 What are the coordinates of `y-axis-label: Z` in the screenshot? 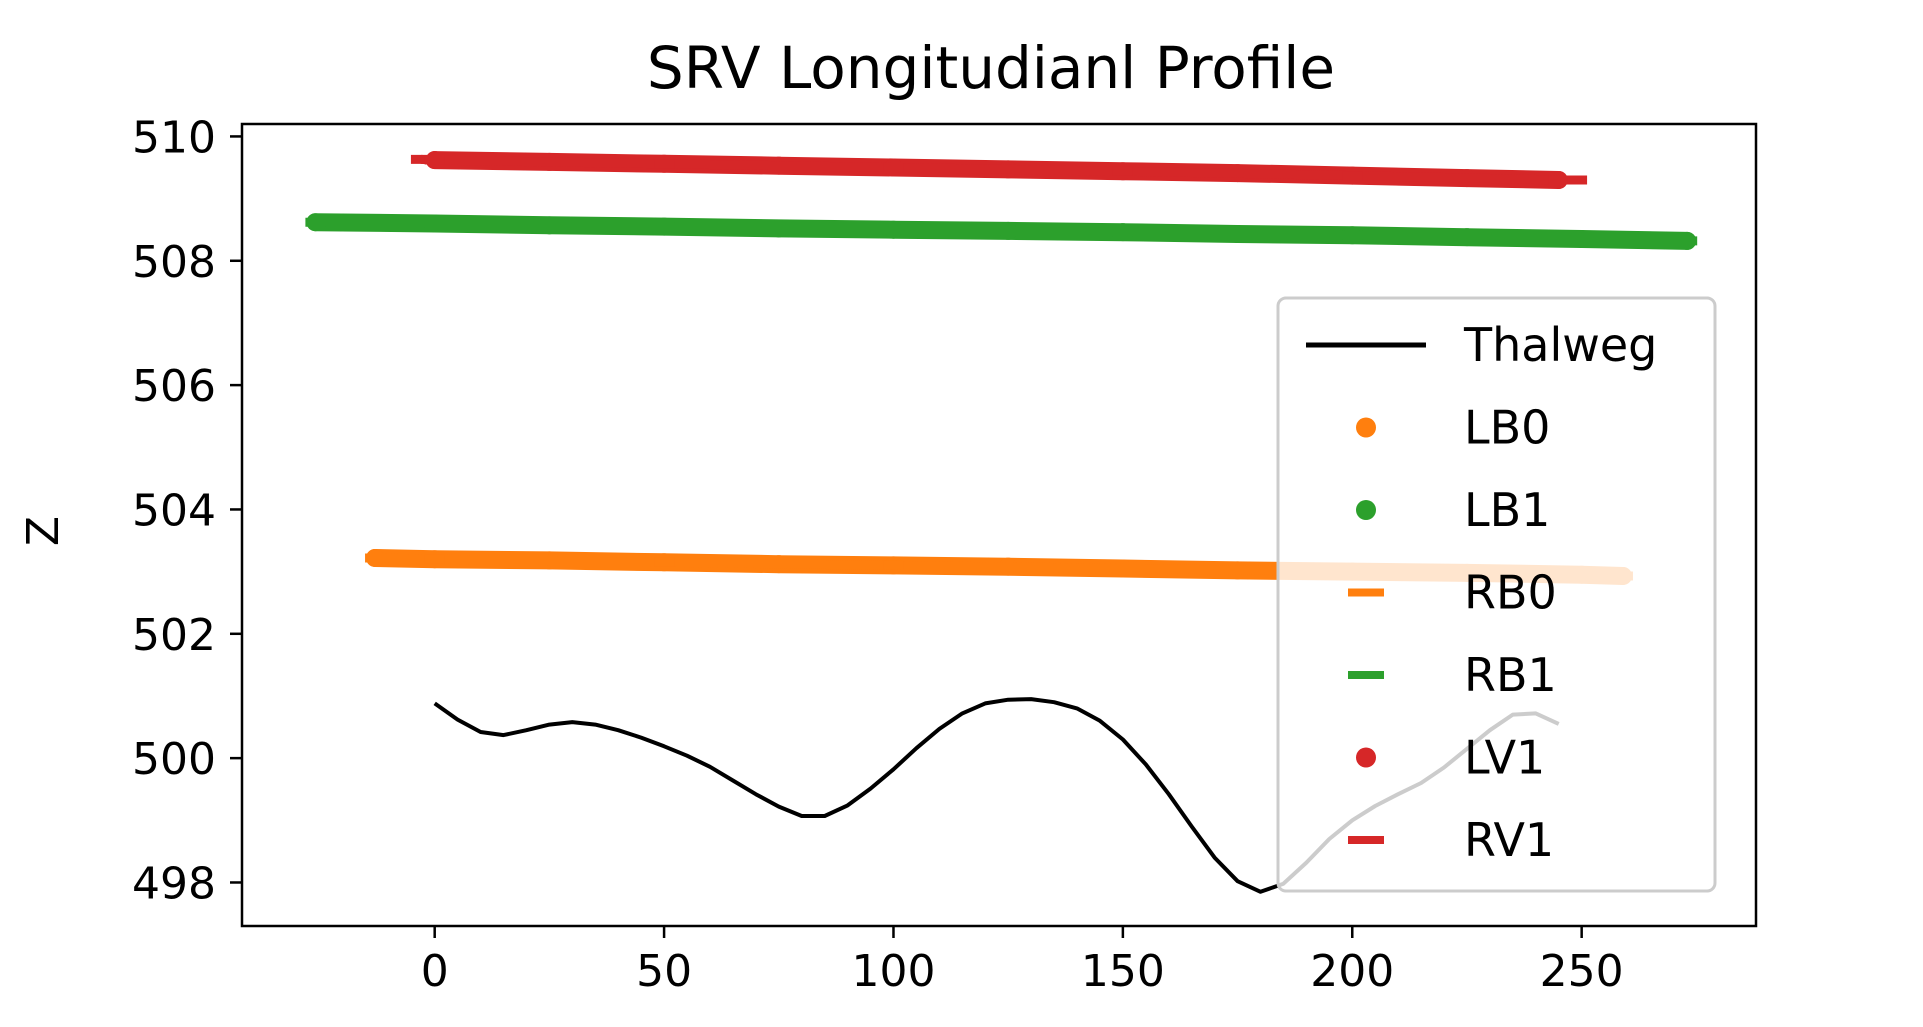 It's located at (43, 531).